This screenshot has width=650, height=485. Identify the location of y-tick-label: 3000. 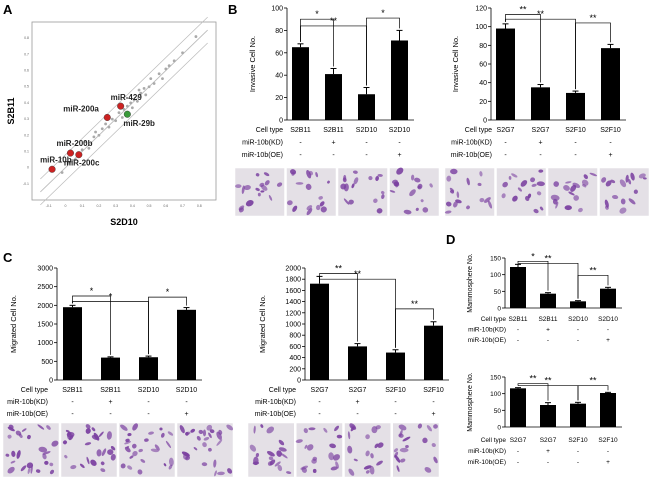
(45, 269).